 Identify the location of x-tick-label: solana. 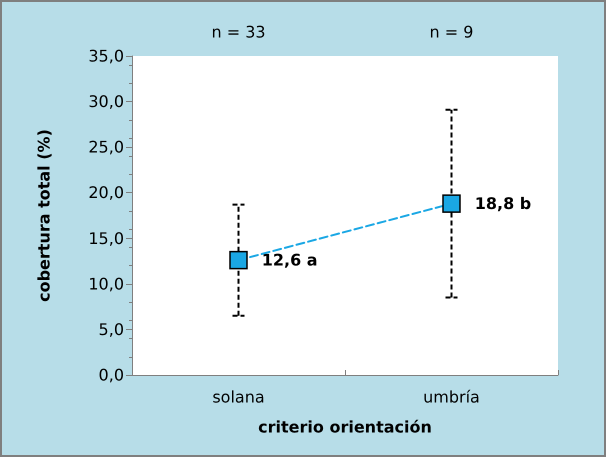
(238, 397).